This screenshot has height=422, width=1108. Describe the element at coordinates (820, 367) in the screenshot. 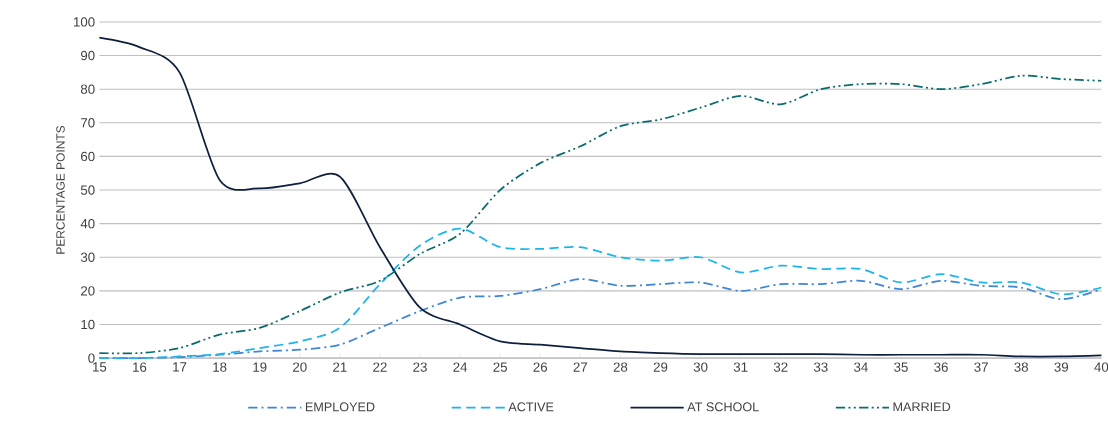

I see `x-tick-label: 33` at that location.